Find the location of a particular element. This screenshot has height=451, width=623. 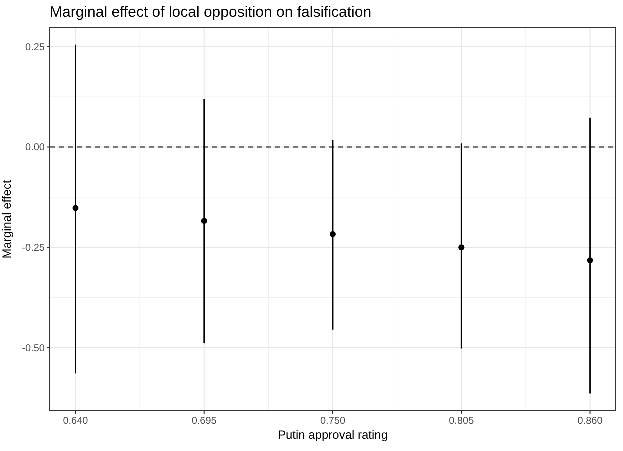

y-tick-label: 0.00 is located at coordinates (36, 148).